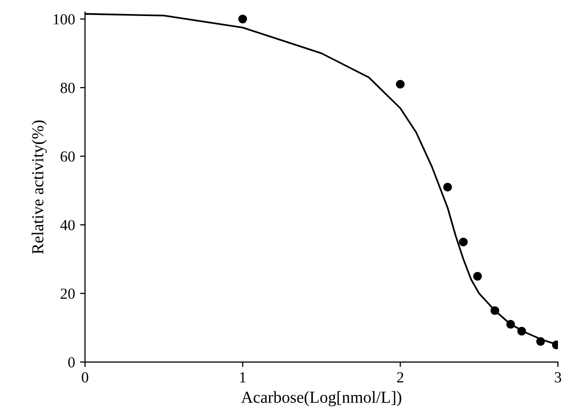 This screenshot has width=563, height=419. What do you see at coordinates (558, 377) in the screenshot?
I see `x-tick-label: 3` at bounding box center [558, 377].